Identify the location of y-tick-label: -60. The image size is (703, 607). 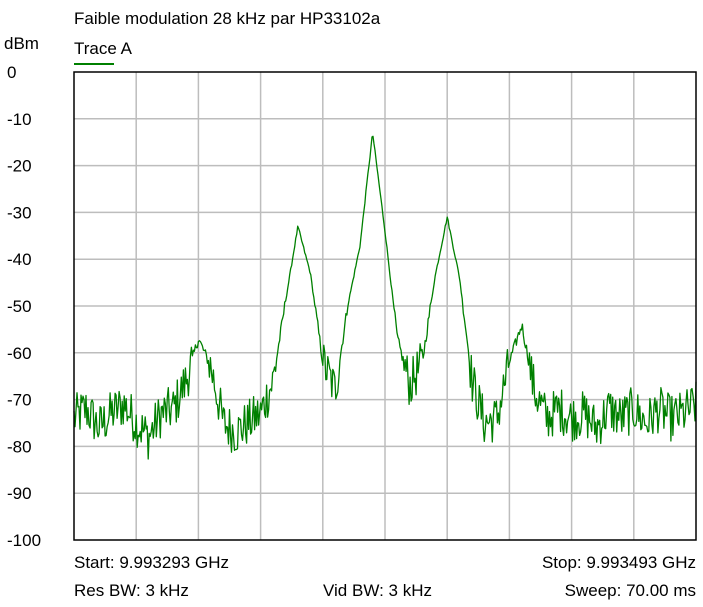
(19, 353).